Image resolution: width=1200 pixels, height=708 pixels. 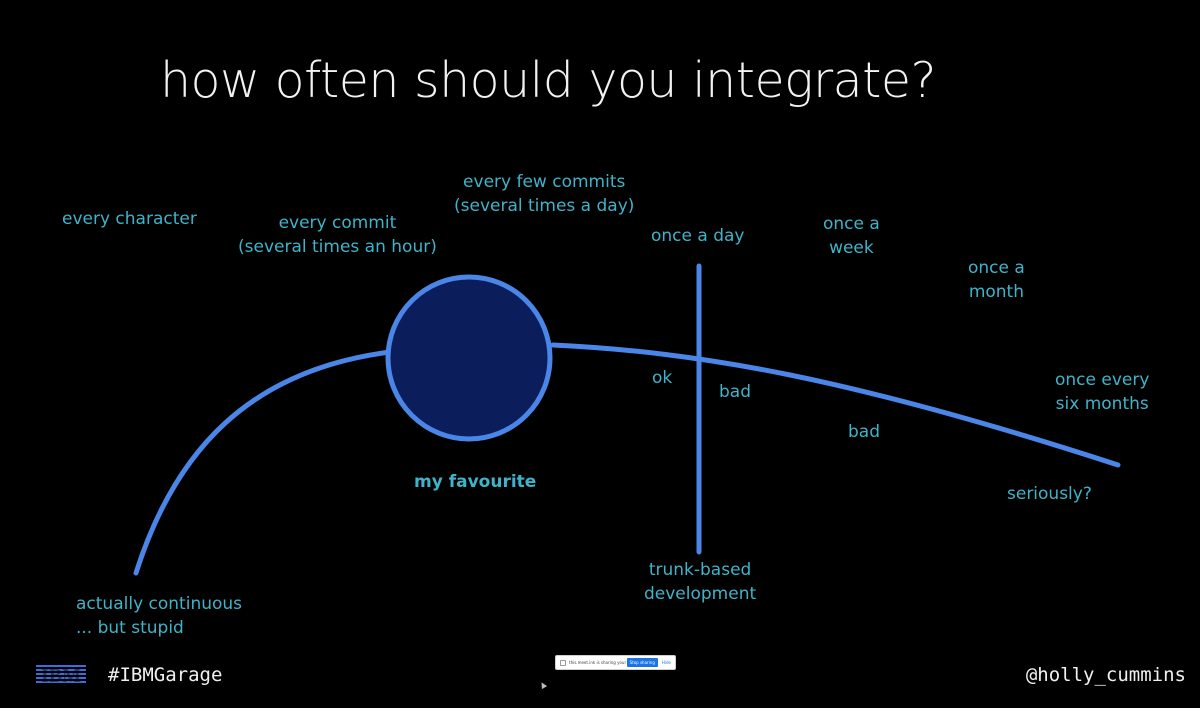 What do you see at coordinates (544, 194) in the screenshot?
I see `label-every-few-commits: every few commits (several times a day)` at bounding box center [544, 194].